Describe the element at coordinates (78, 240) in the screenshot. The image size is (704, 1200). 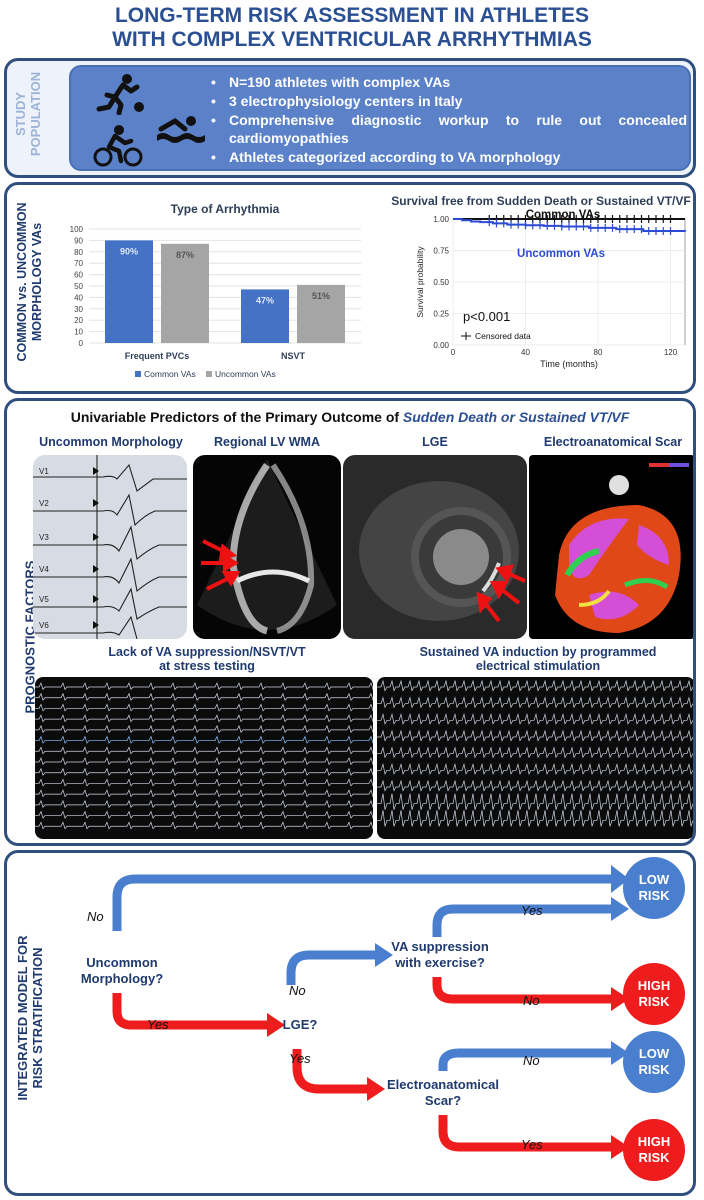
I see `y-tick-label: 90` at that location.